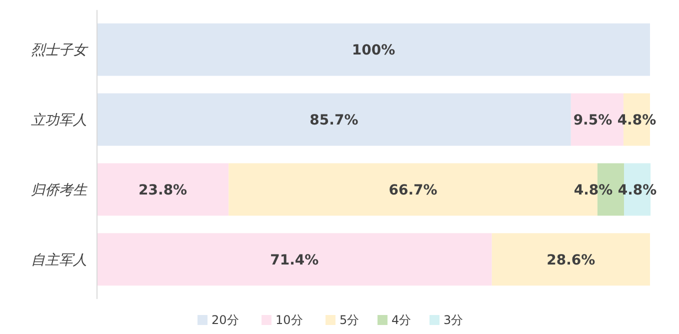  What do you see at coordinates (289, 320) in the screenshot?
I see `legend-label: 10分` at bounding box center [289, 320].